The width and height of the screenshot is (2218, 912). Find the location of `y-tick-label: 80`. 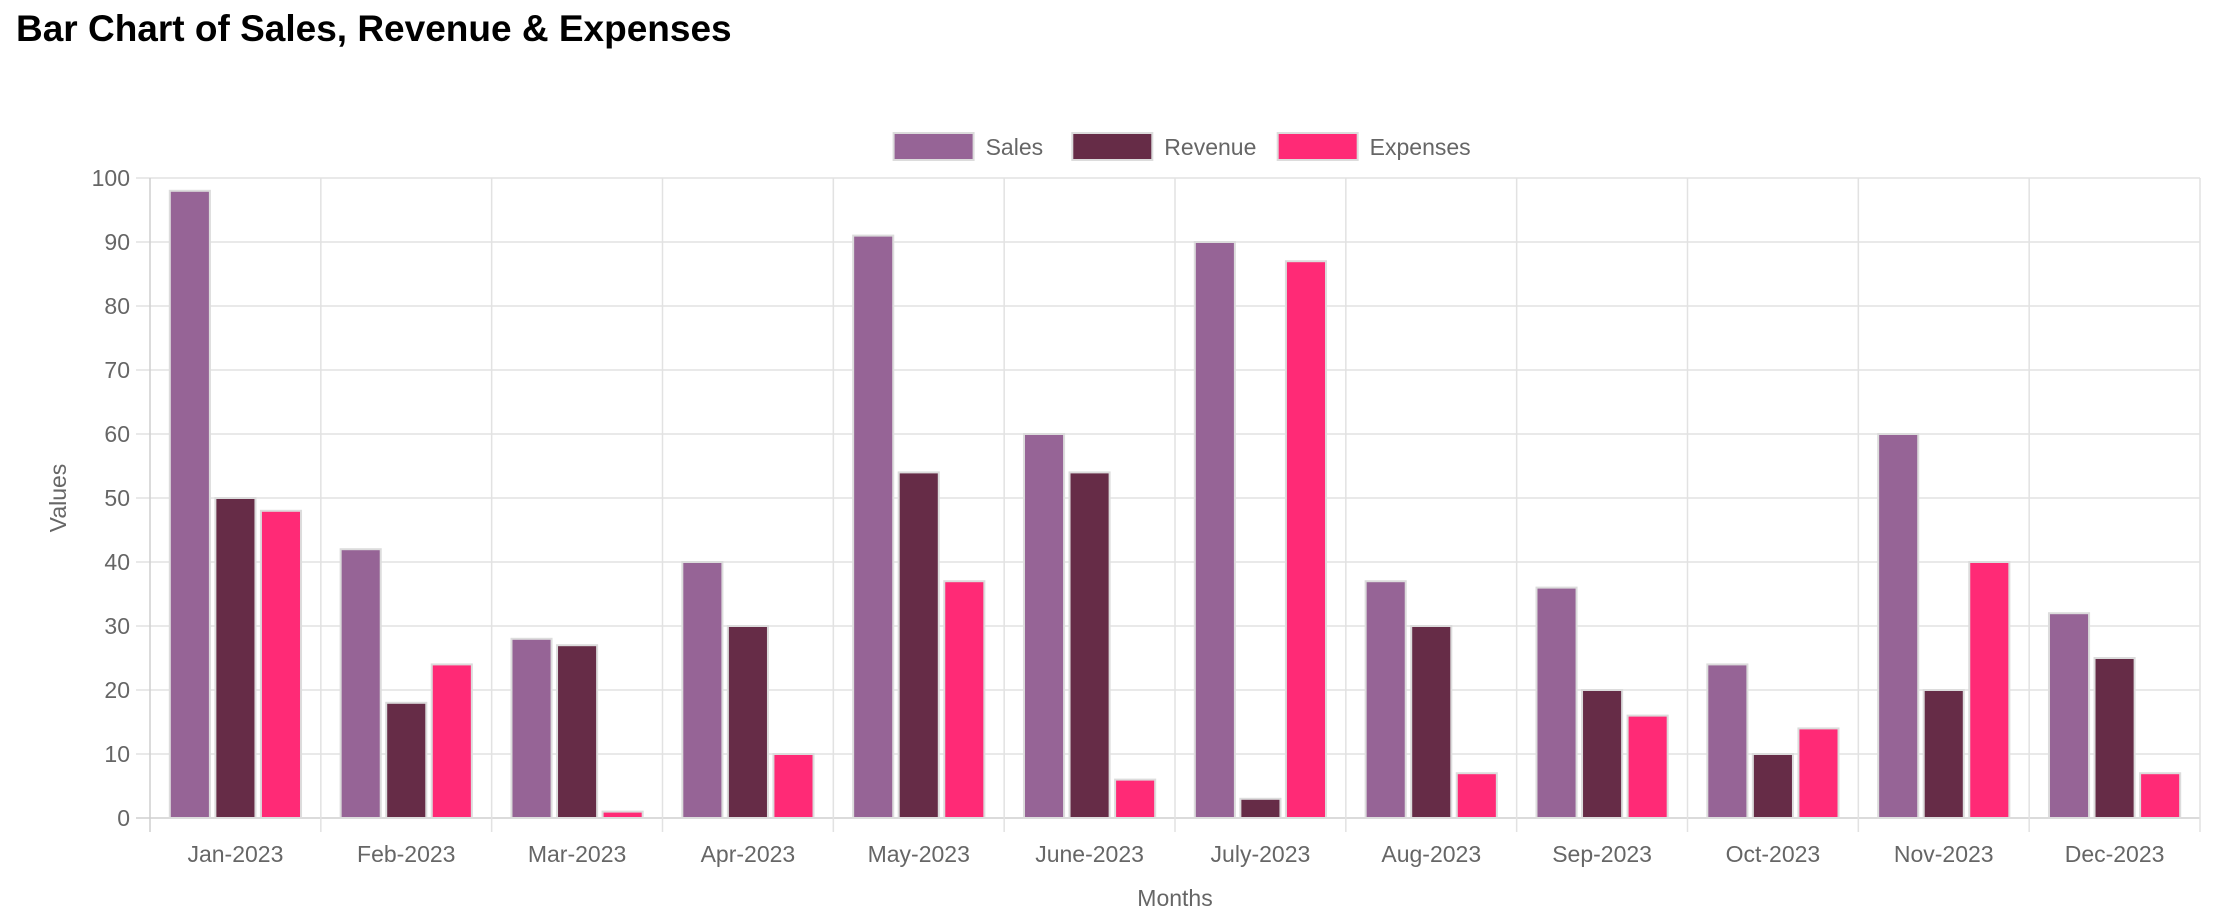

y-tick-label: 80 is located at coordinates (117, 306).